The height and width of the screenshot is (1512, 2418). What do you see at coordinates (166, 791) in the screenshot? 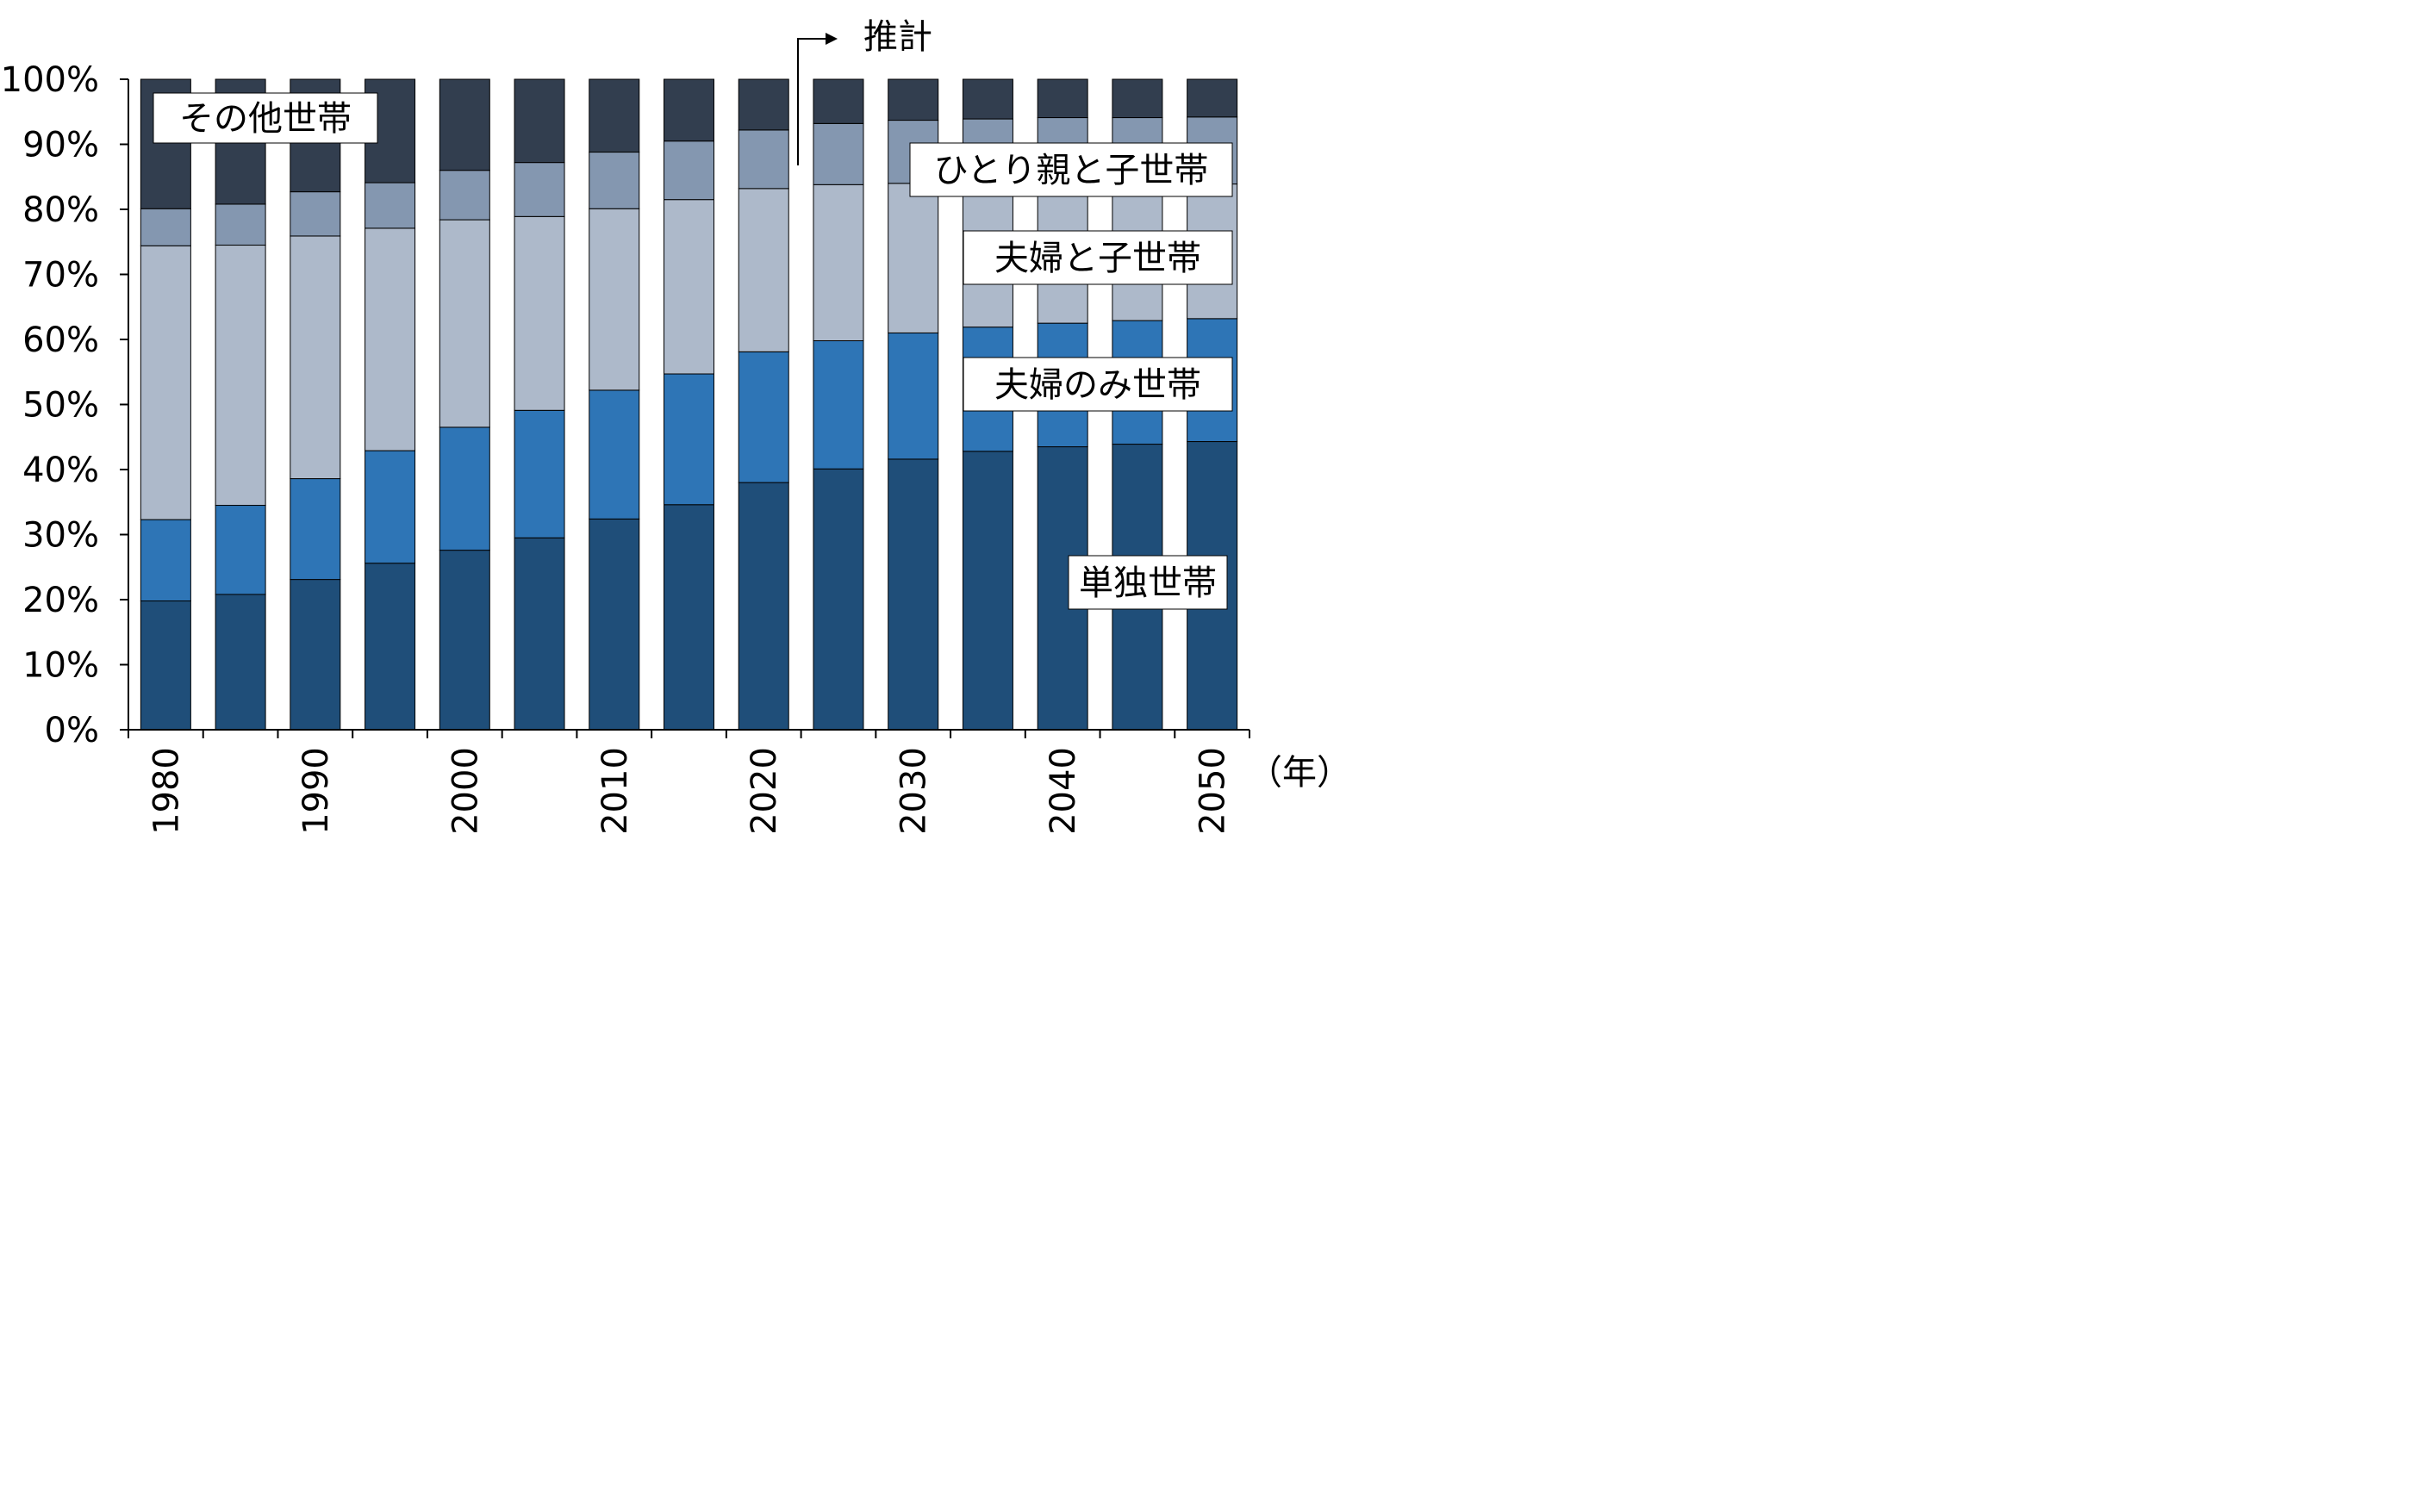
I see `x-tick-label: 1980` at bounding box center [166, 791].